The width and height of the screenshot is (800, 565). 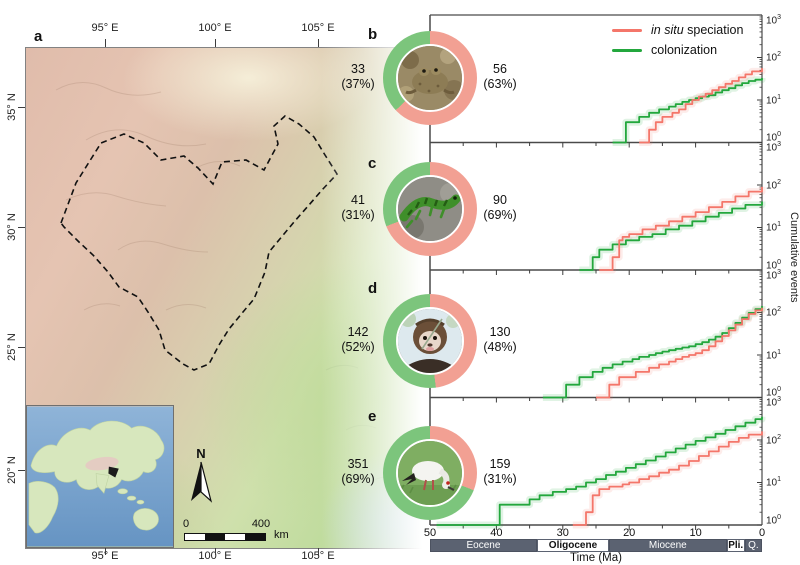 What do you see at coordinates (753, 545) in the screenshot?
I see `epoch-q: Q.` at bounding box center [753, 545].